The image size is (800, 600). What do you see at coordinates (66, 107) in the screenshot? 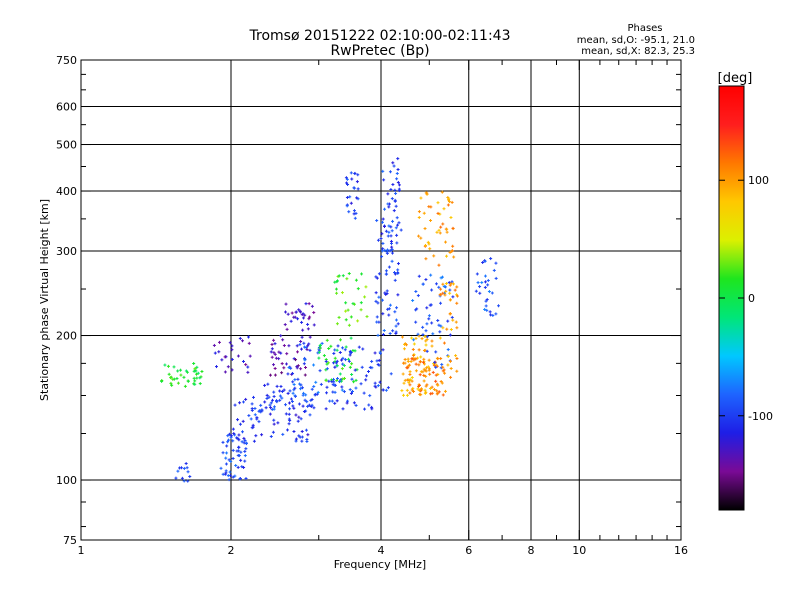
I see `y-tick-label: 600` at bounding box center [66, 107].